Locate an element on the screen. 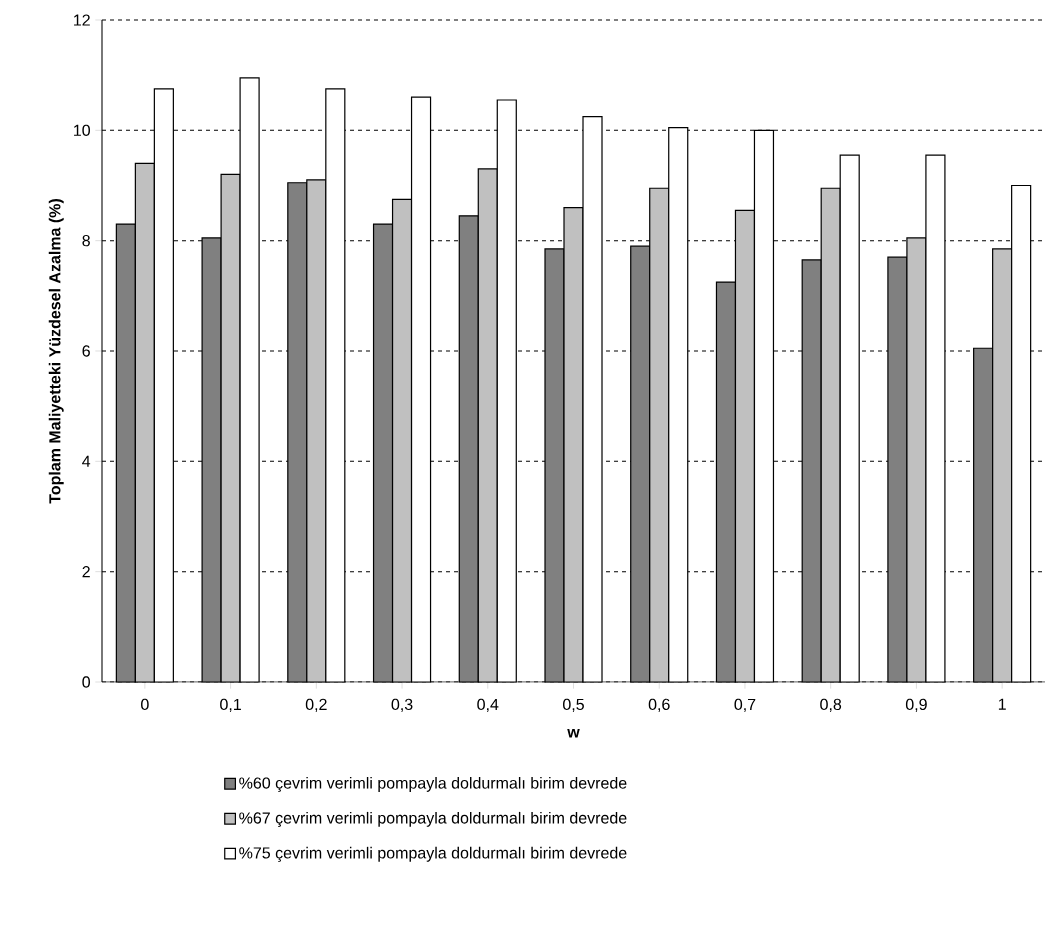 Image resolution: width=1045 pixels, height=931 pixels. y-axis-title: Toplam Maliyetteki Yüzdesel Azalma (%) is located at coordinates (56, 351).